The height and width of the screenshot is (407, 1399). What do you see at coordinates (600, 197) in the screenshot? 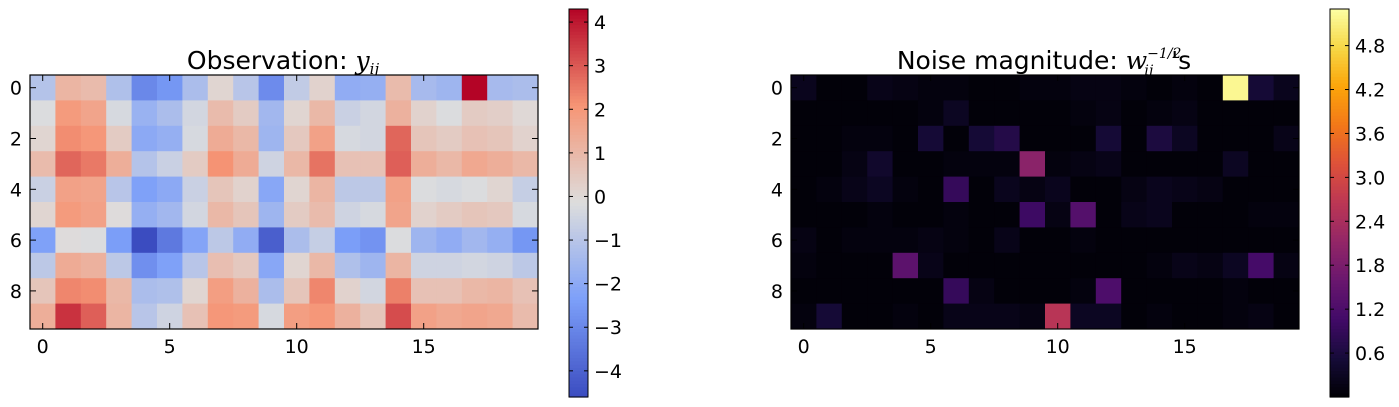
I see `colorbar-tick-label: 0` at bounding box center [600, 197].